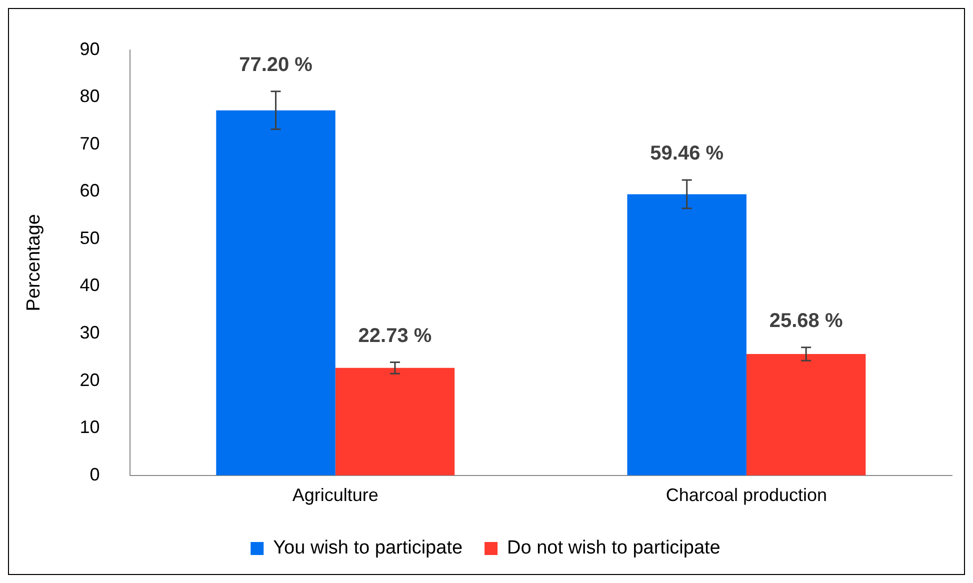 The height and width of the screenshot is (583, 973). What do you see at coordinates (276, 65) in the screenshot?
I see `data-label: 77.20 %` at bounding box center [276, 65].